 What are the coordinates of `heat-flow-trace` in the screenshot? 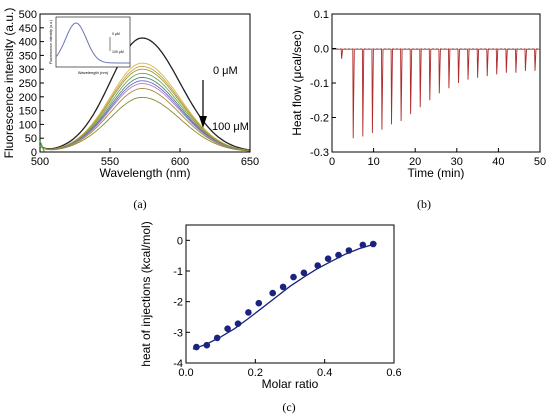 It's located at (436, 93).